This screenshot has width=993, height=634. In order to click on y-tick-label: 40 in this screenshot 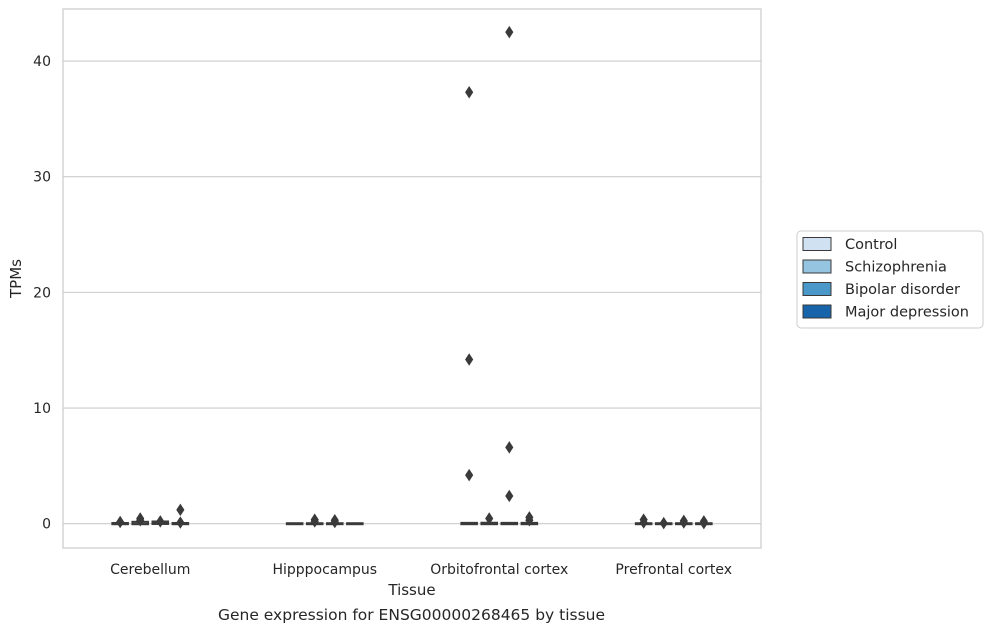, I will do `click(42, 62)`.